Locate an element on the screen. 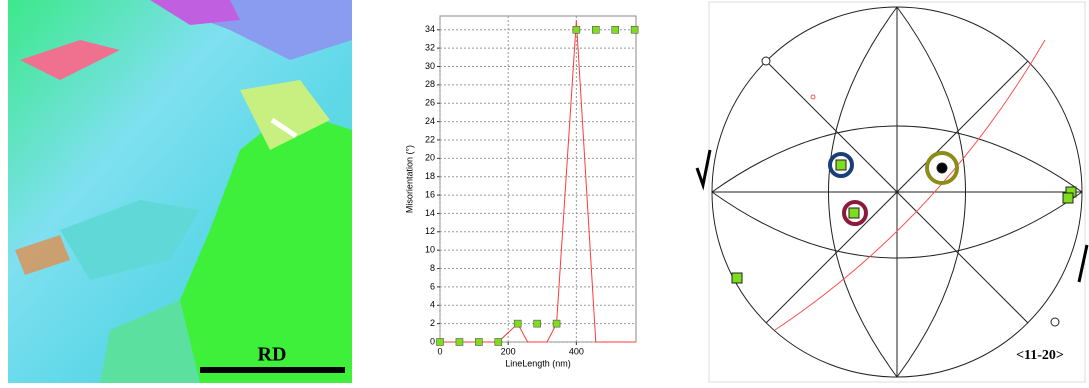 The height and width of the screenshot is (388, 1089). y-tick-label: 30 is located at coordinates (430, 66).